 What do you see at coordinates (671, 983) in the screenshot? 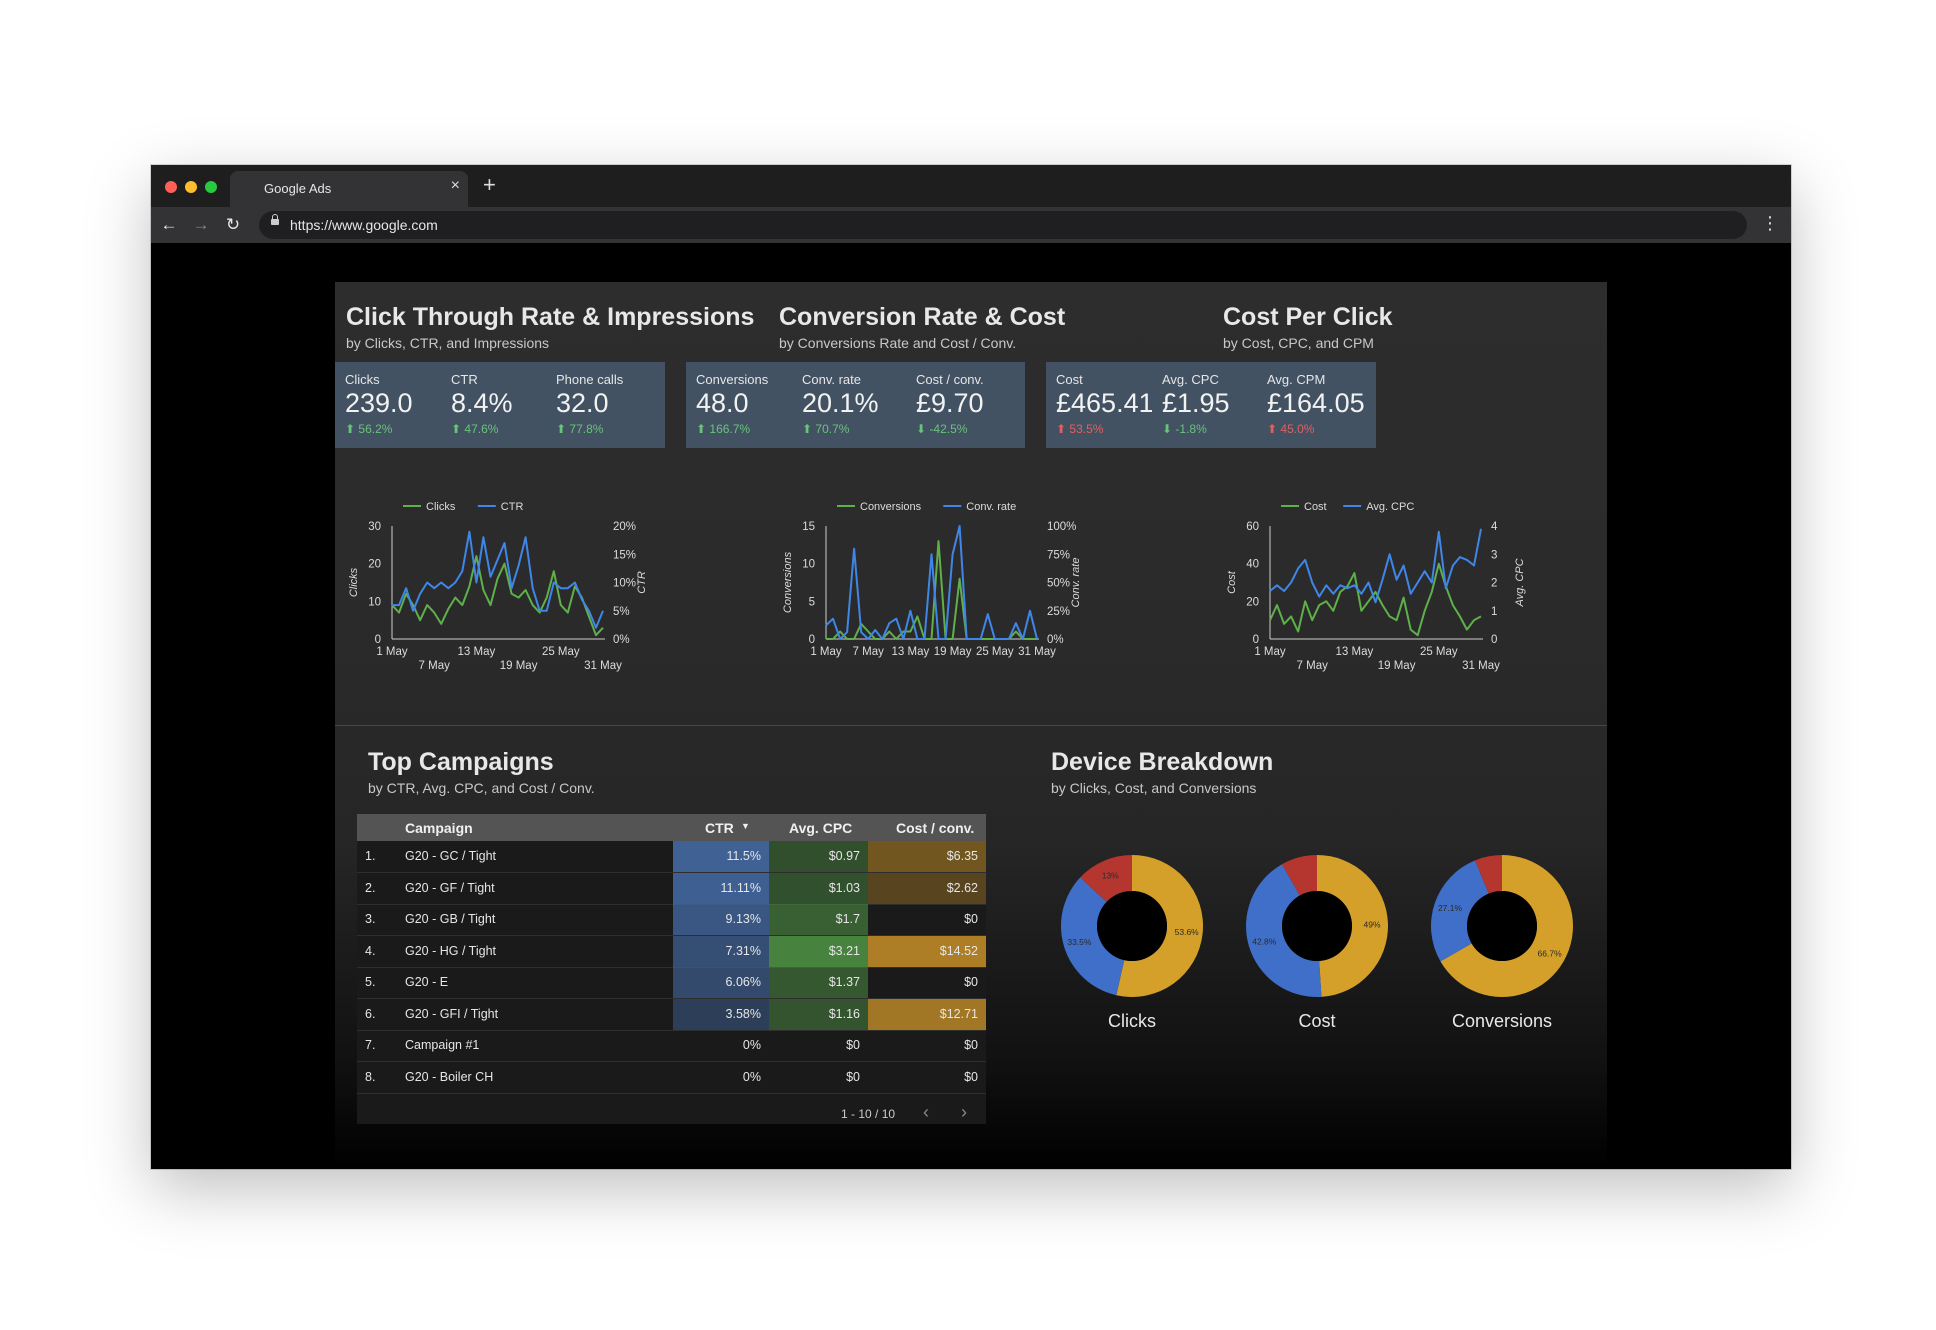
I see `table-row: 5. G20 - E 6.06% $1.37 $0` at bounding box center [671, 983].